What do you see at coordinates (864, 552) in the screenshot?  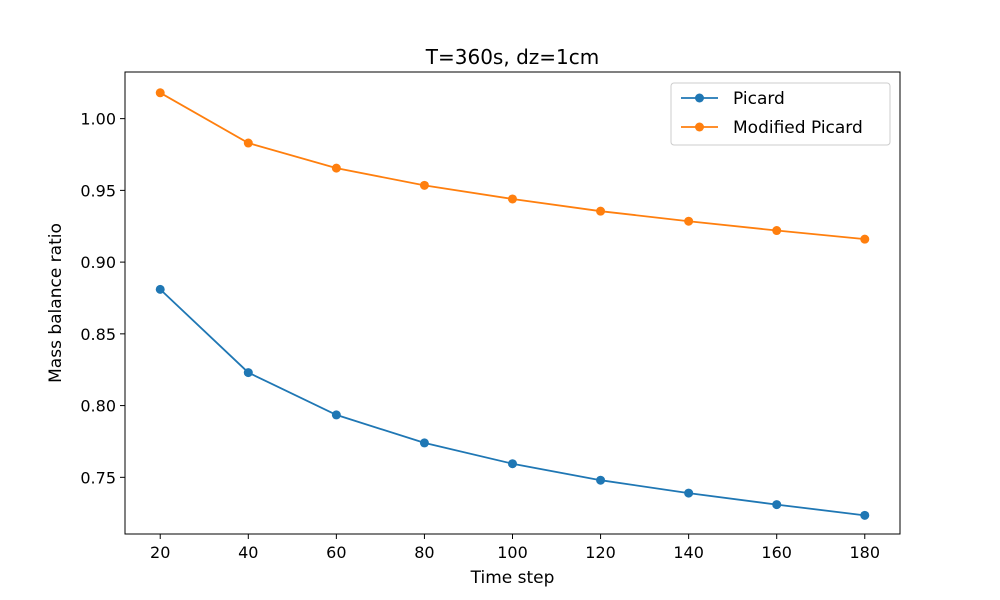 I see `x-tick-label: 180` at bounding box center [864, 552].